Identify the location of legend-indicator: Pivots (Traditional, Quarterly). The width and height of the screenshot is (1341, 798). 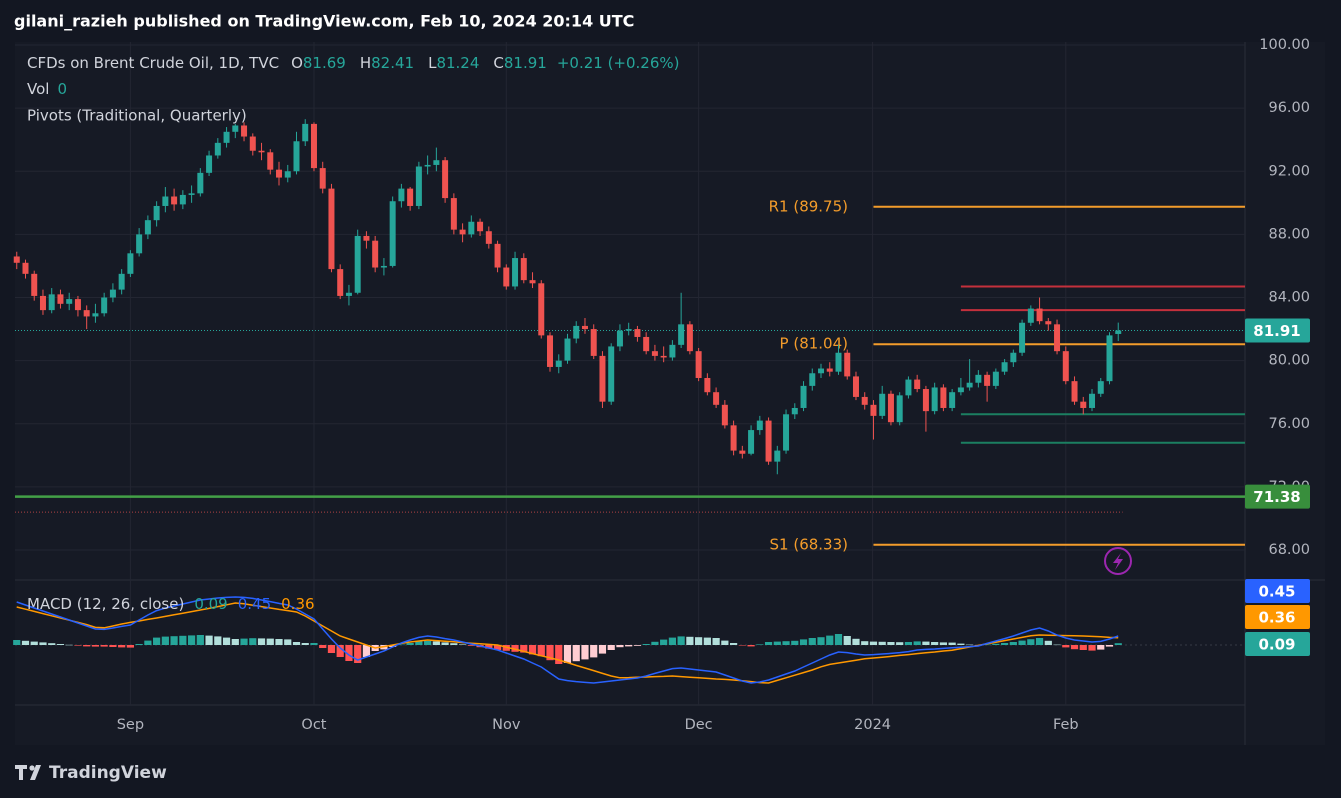
(137, 116).